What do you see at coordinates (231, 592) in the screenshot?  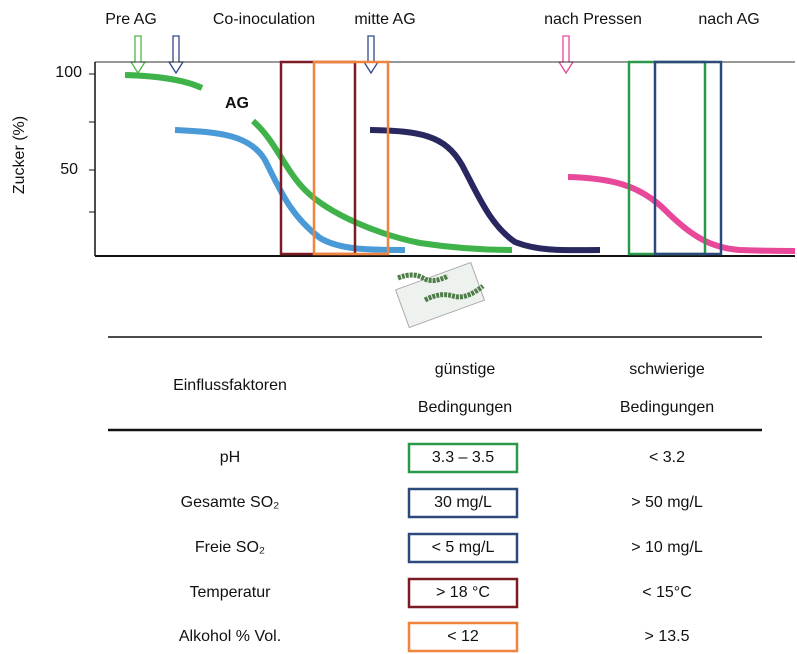 I see `factor: Temperatur` at bounding box center [231, 592].